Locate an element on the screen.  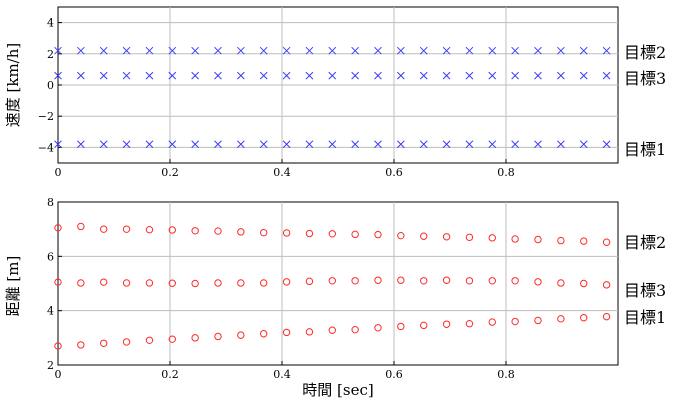
distance-xtick-label: 0 is located at coordinates (58, 374).